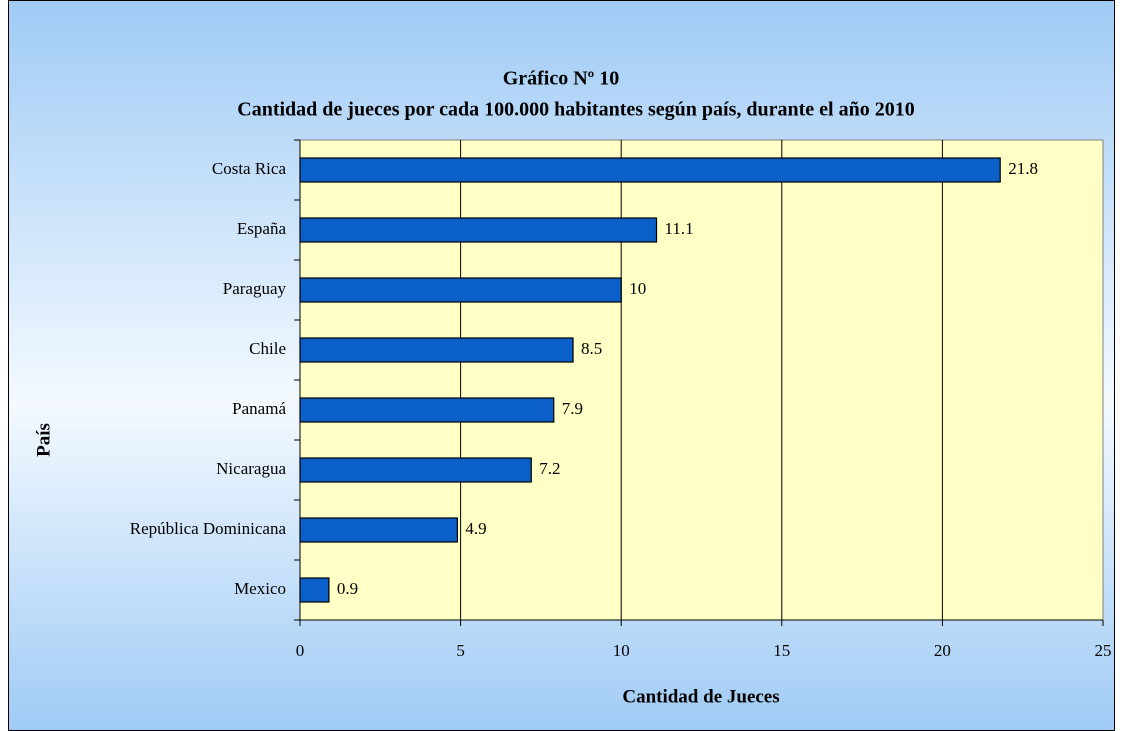 The height and width of the screenshot is (731, 1123). I want to click on x-tick-label: 15, so click(781, 650).